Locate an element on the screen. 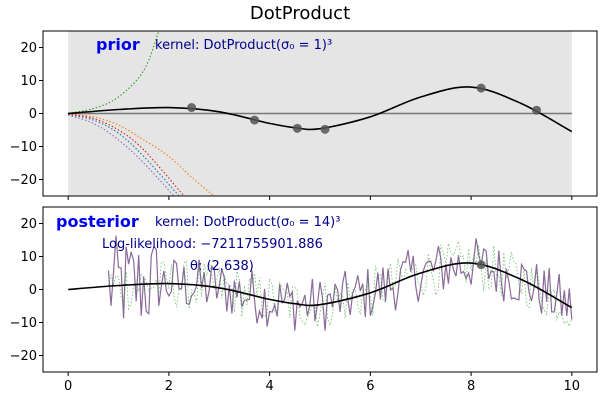 This screenshot has height=404, width=600. log-likelihood-text: Log-likelihood: −7211755901.886 is located at coordinates (212, 244).